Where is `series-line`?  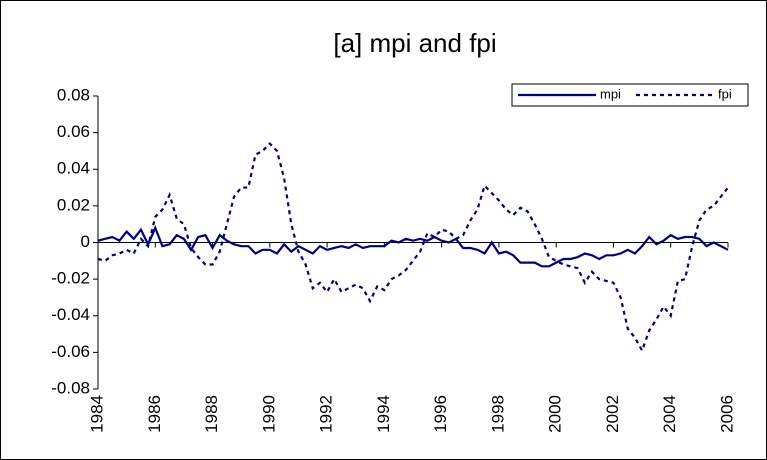
series-line is located at coordinates (413, 246).